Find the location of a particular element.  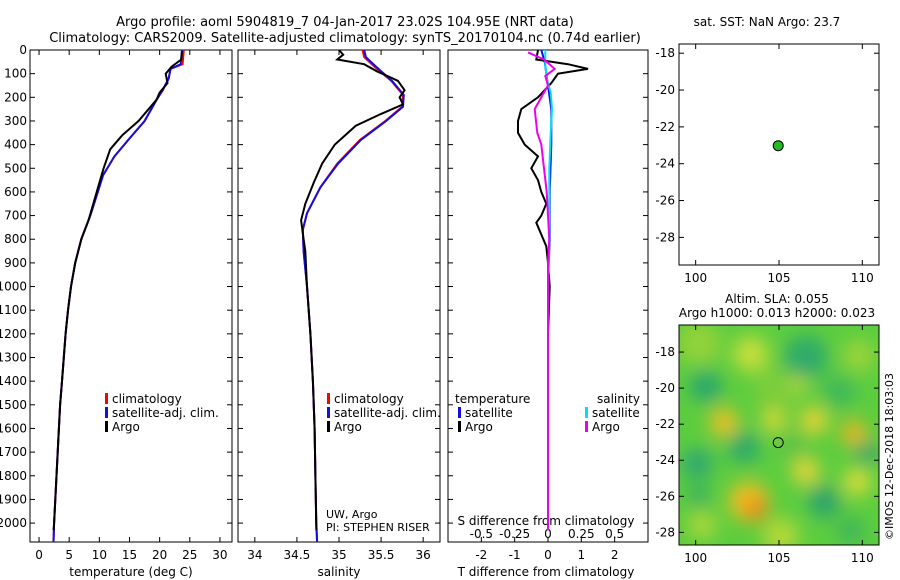

sla_map-xtick-label: 110 is located at coordinates (862, 558).